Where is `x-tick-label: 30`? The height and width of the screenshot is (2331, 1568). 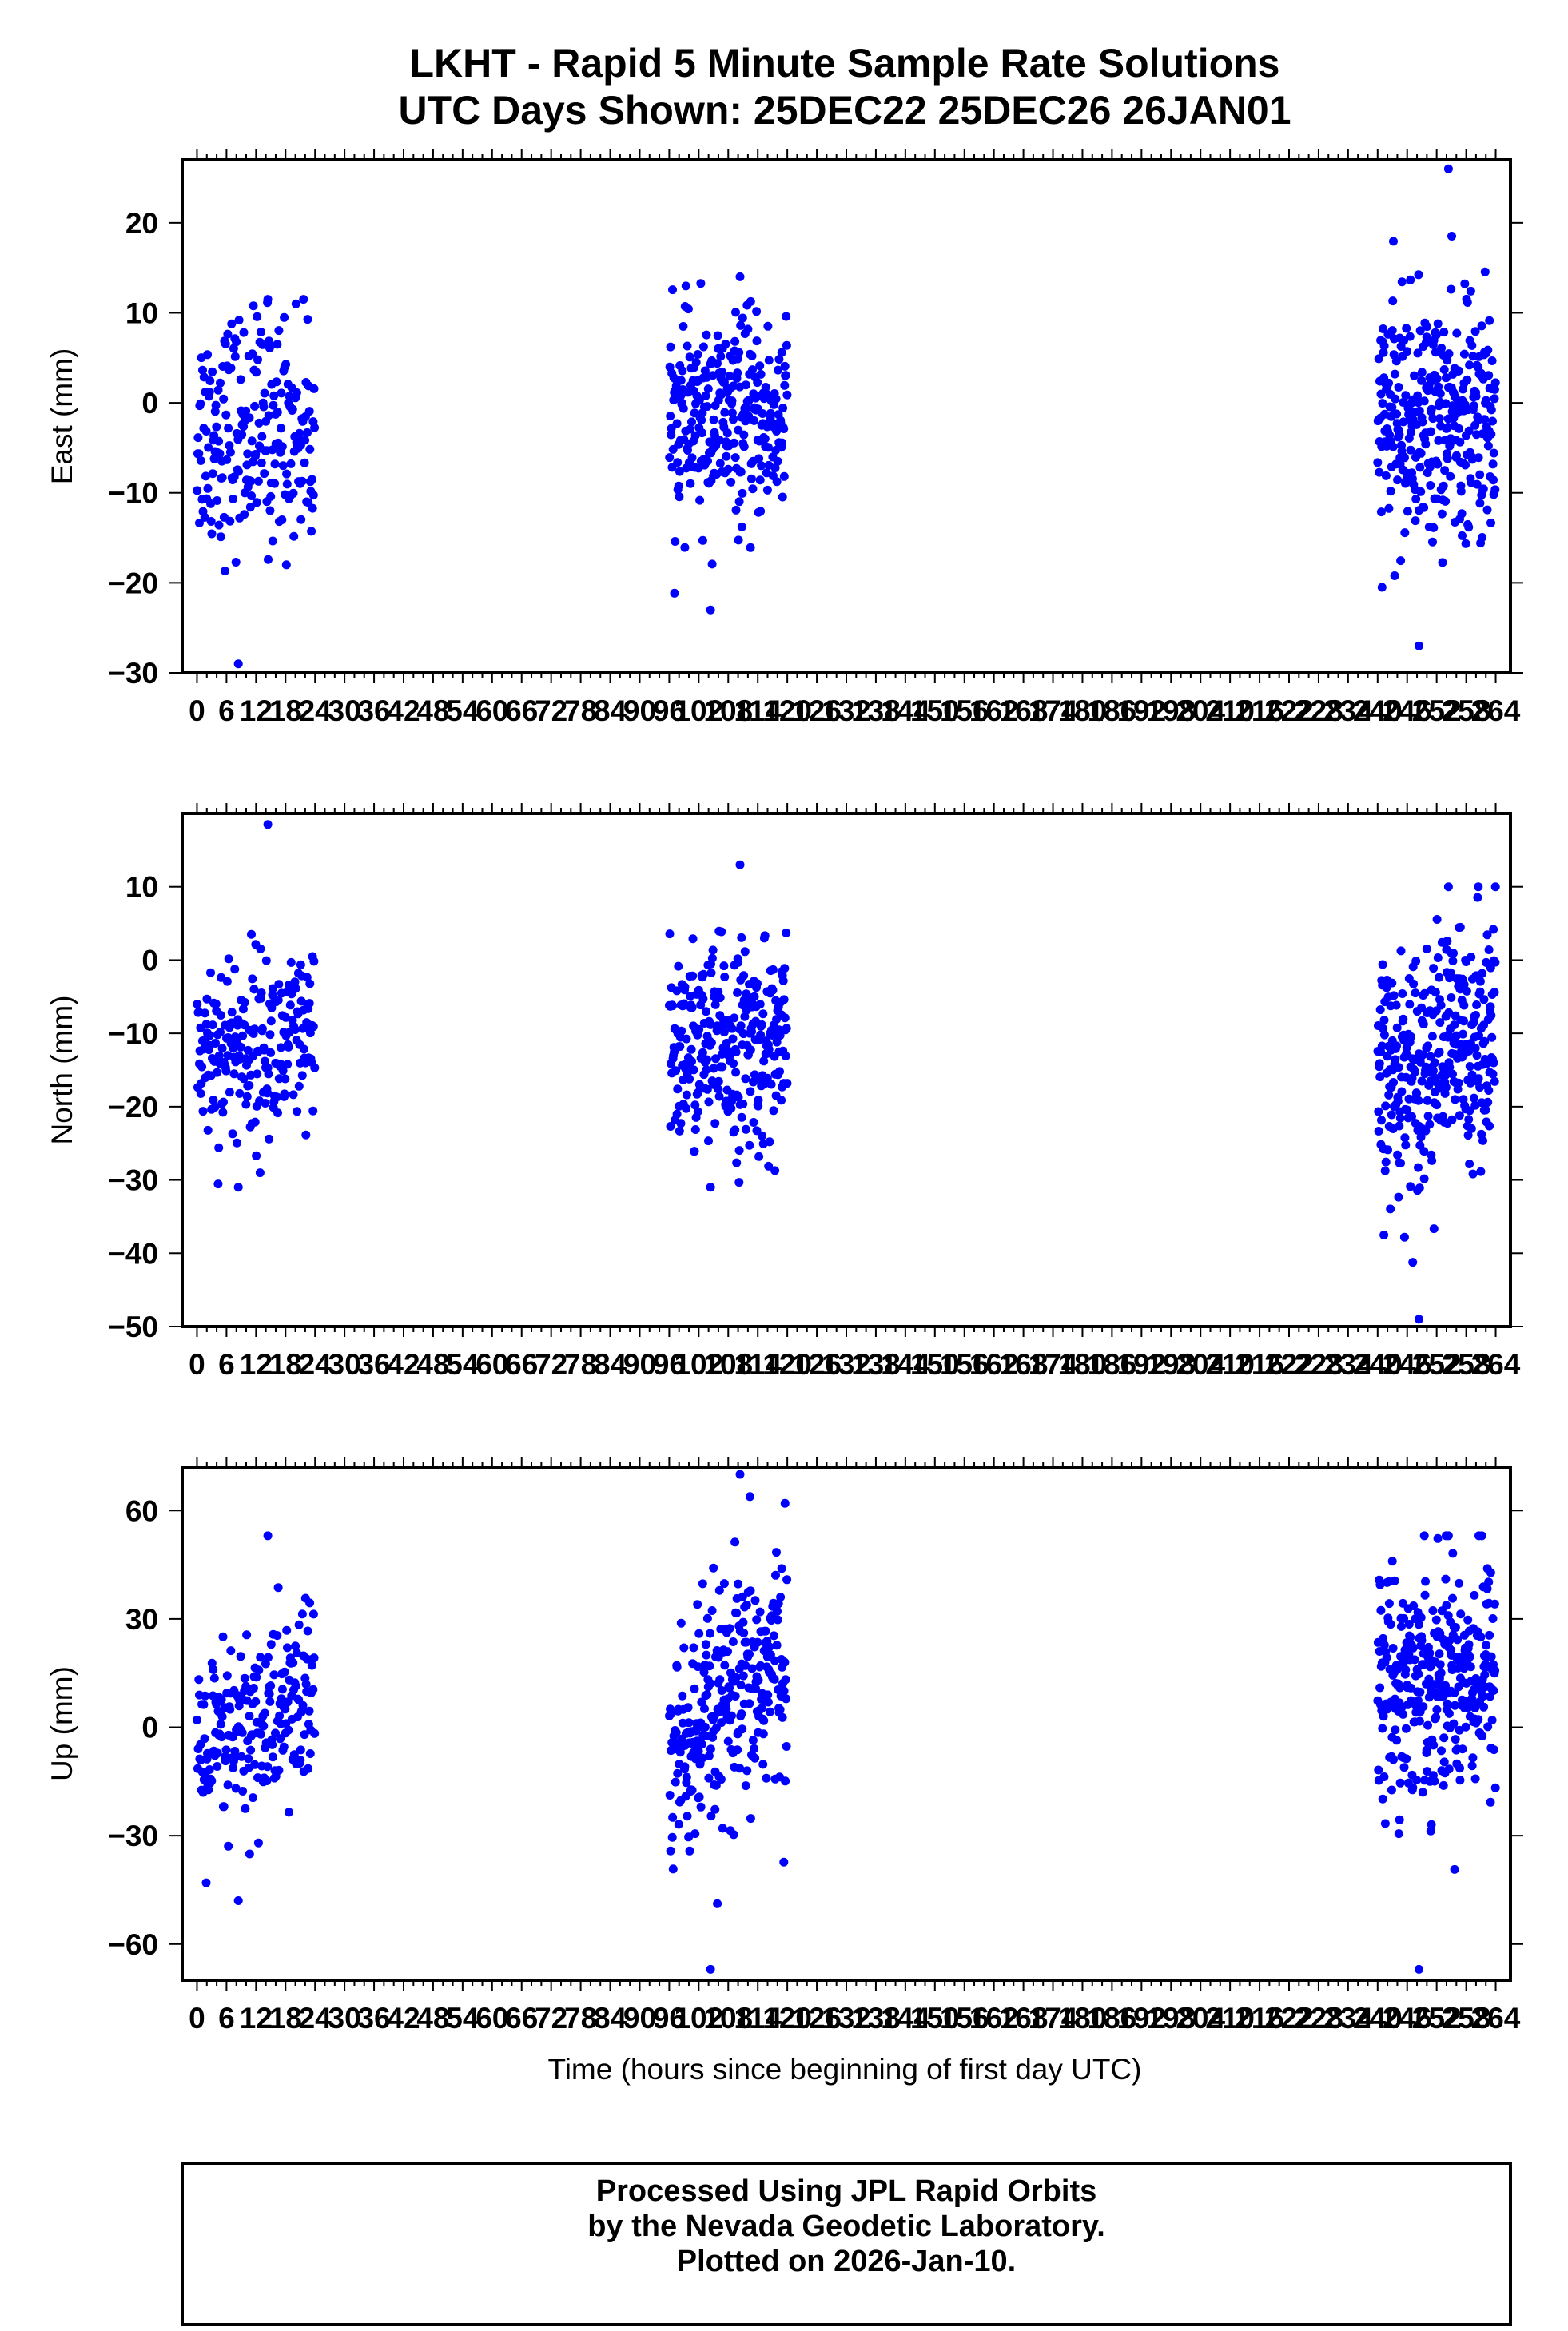
x-tick-label: 30 is located at coordinates (344, 710).